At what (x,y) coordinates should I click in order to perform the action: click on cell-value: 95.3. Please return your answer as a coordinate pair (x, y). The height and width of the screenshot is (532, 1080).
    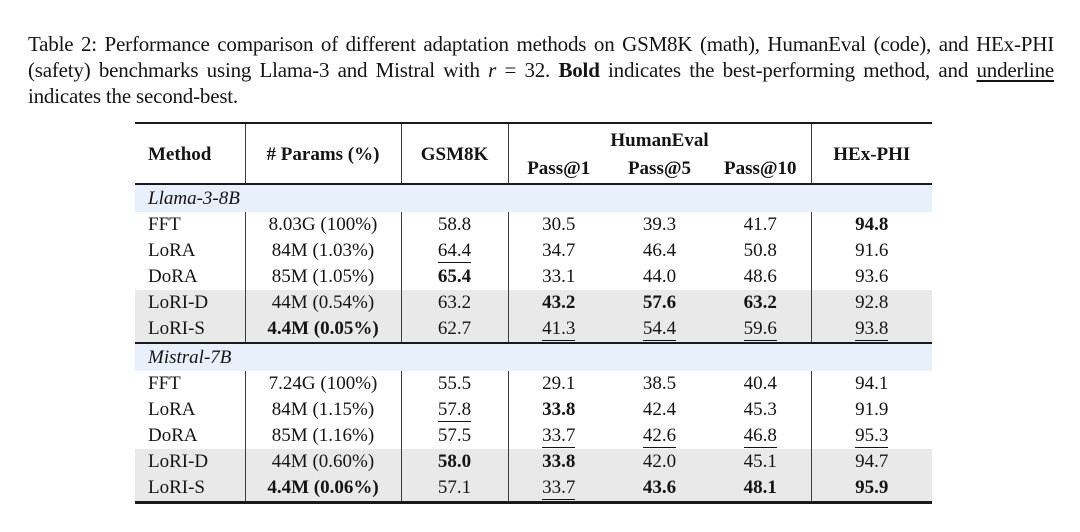
    Looking at the image, I should click on (872, 436).